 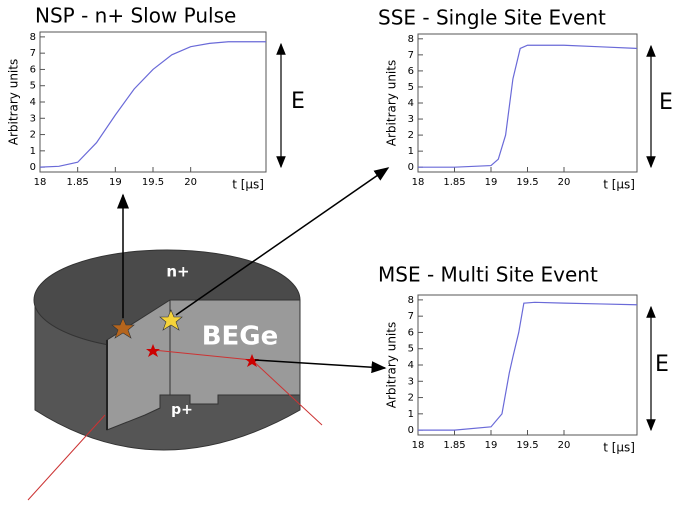 I want to click on chart-title: NSP - n+ Slow Pulse, so click(x=135, y=16).